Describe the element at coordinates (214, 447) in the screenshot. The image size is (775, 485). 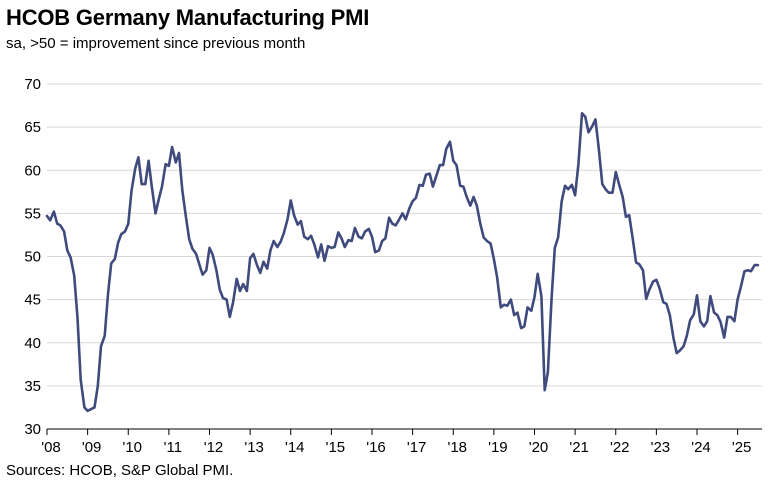
I see `x-tick-label: '12` at that location.